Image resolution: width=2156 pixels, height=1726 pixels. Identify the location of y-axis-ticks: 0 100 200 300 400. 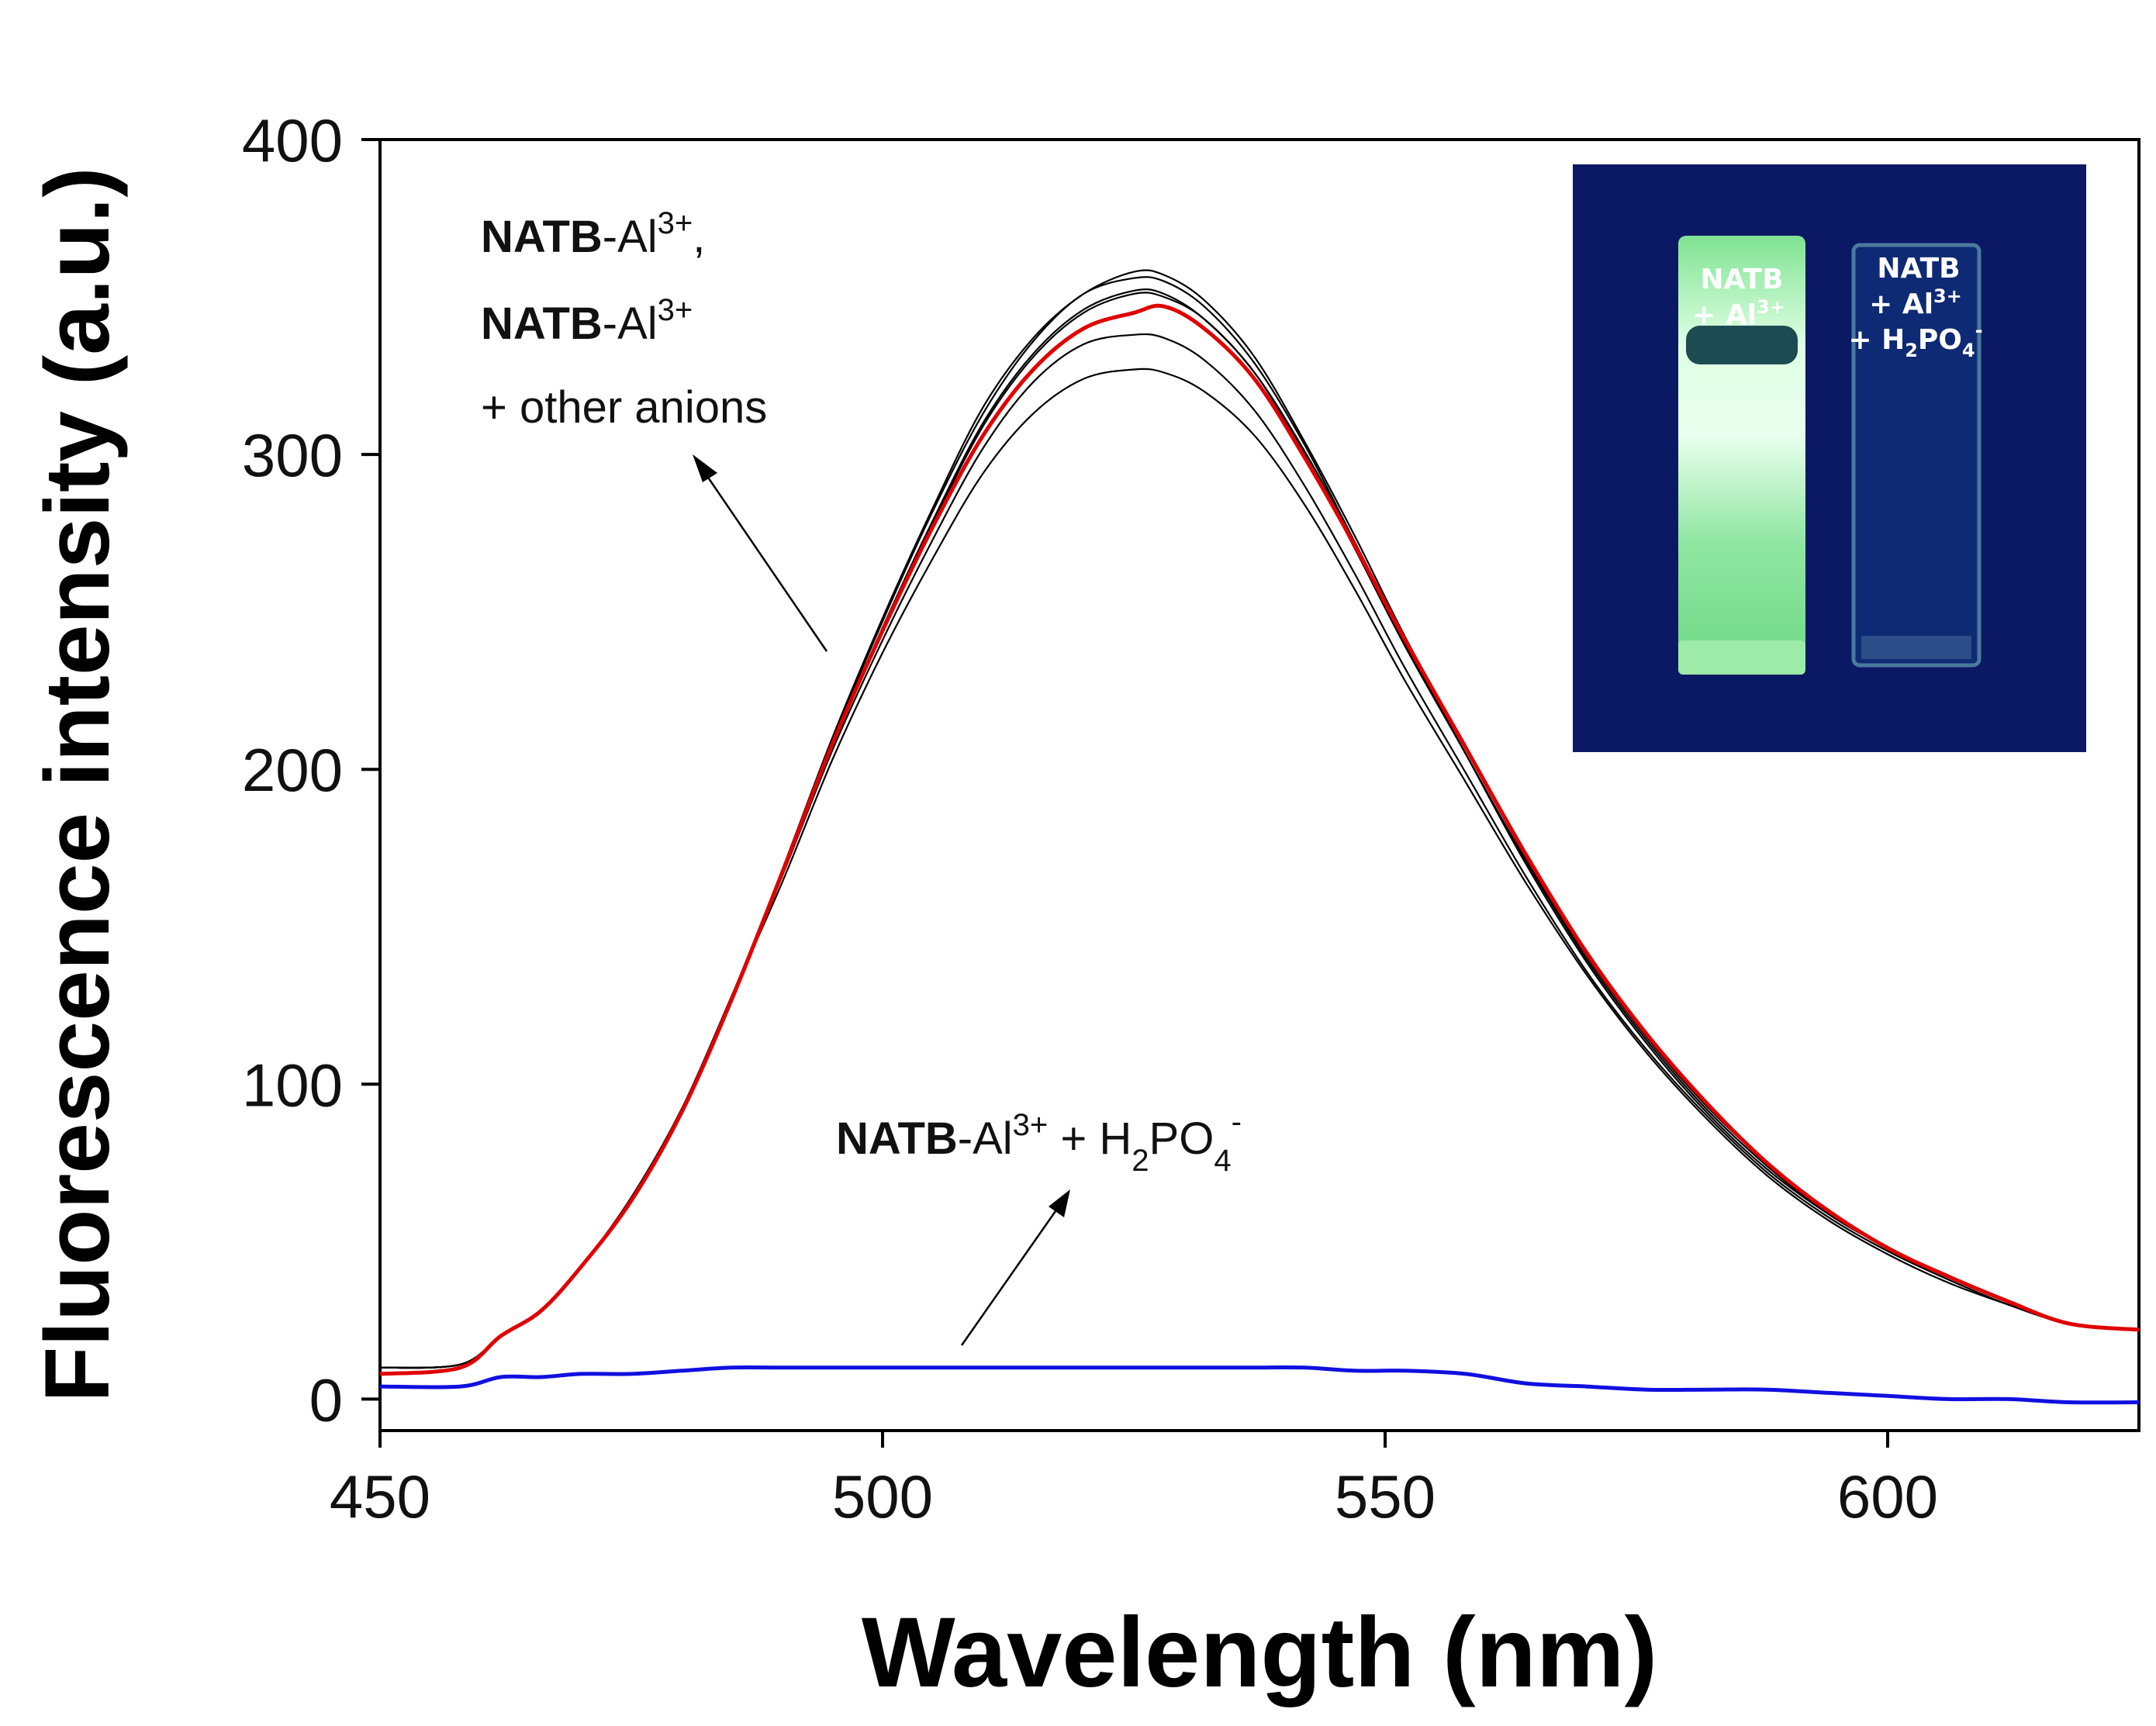
(311, 770).